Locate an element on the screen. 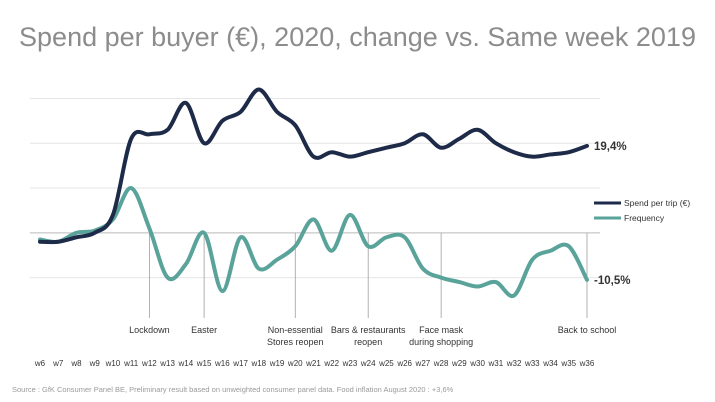 This screenshot has width=715, height=402. x-tick-label: w11 is located at coordinates (131, 363).